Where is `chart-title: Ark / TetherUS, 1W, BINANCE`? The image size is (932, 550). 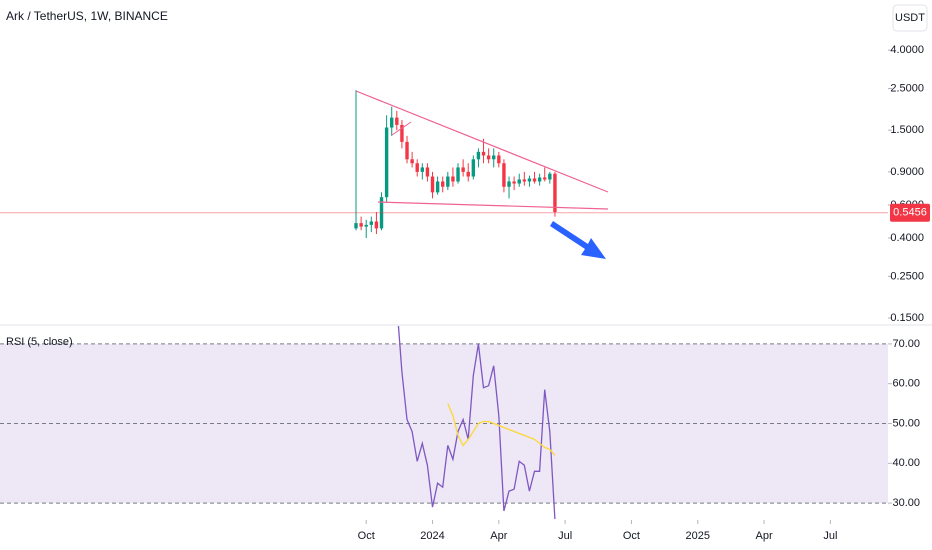
chart-title: Ark / TetherUS, 1W, BINANCE is located at coordinates (87, 16).